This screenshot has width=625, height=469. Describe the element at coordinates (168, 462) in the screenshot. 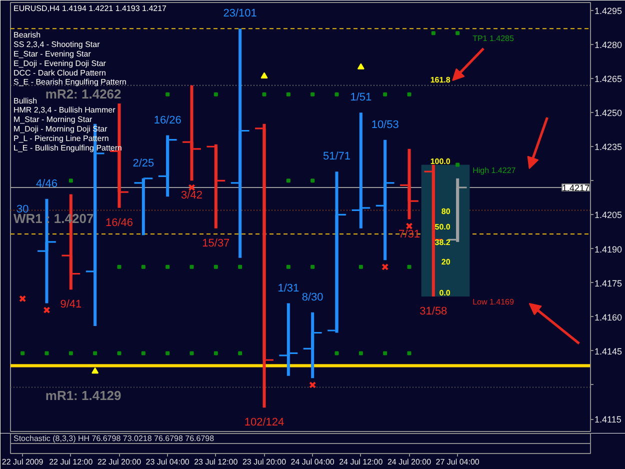

I see `x-tick-label: 23 Jul 04:00` at that location.